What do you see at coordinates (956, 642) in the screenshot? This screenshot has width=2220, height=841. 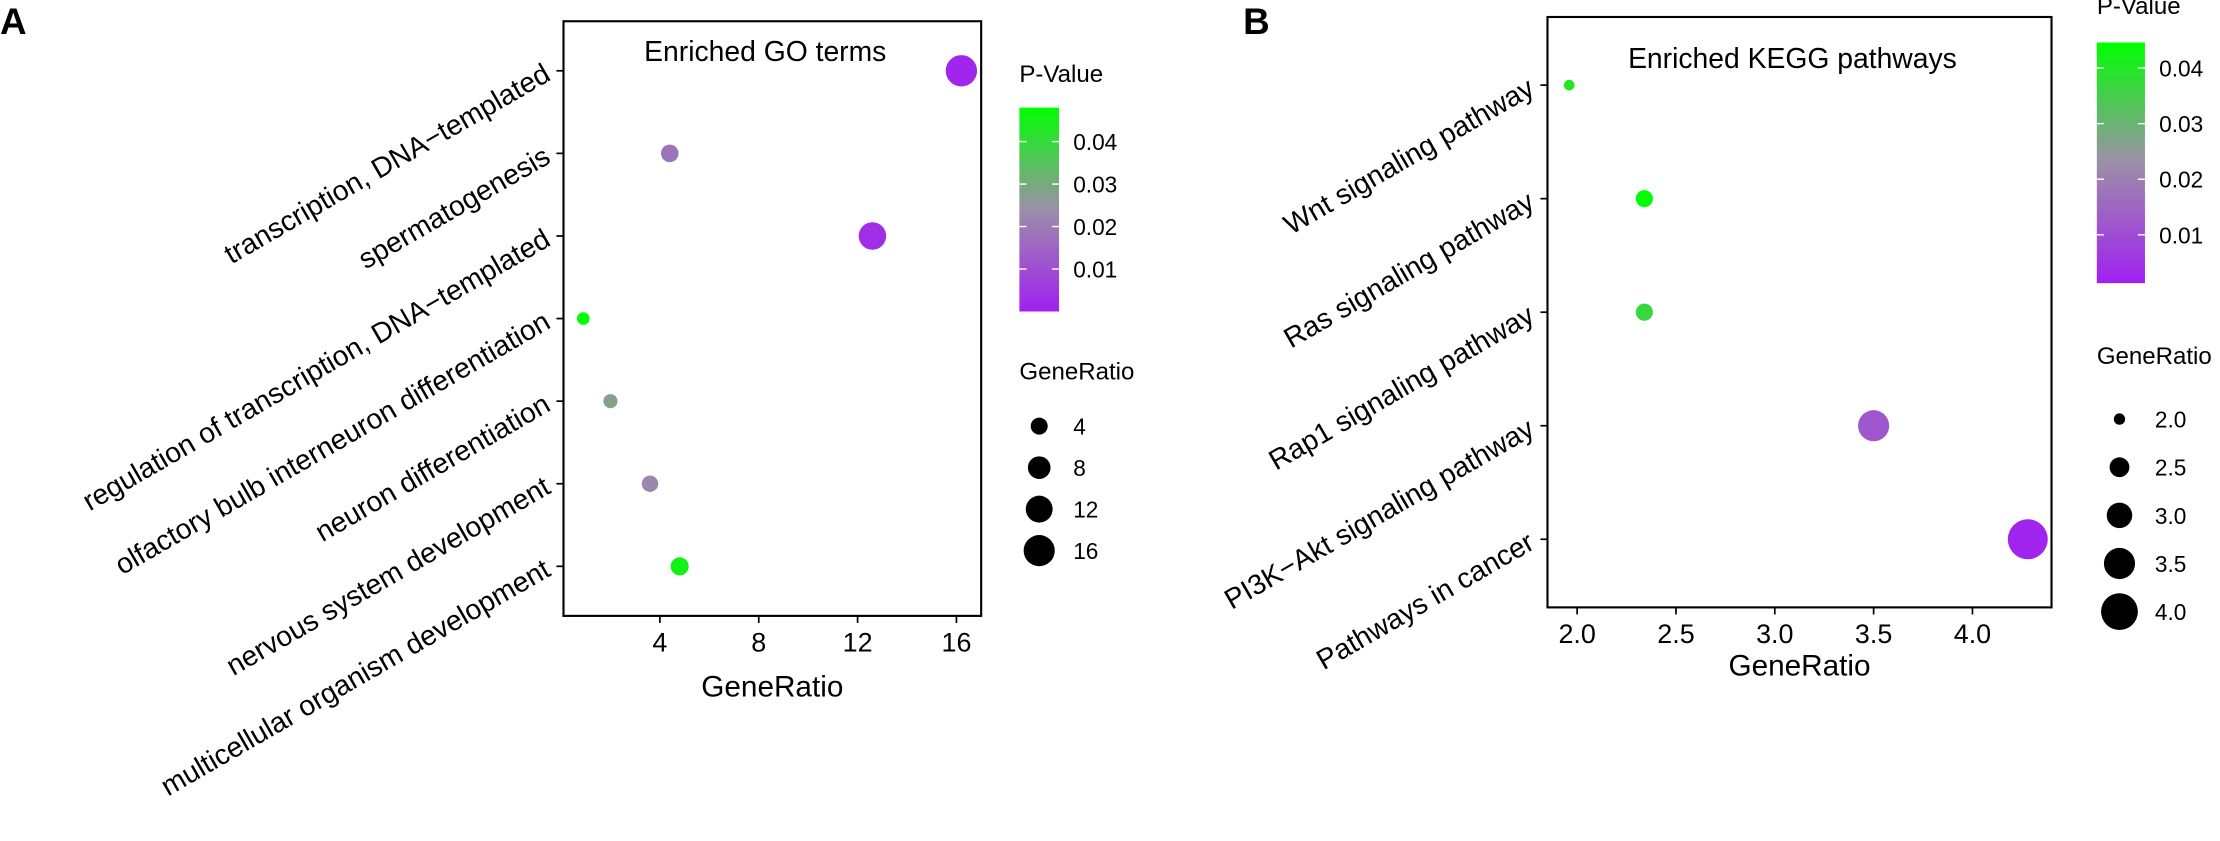 I see `x-tick-label: 16` at bounding box center [956, 642].